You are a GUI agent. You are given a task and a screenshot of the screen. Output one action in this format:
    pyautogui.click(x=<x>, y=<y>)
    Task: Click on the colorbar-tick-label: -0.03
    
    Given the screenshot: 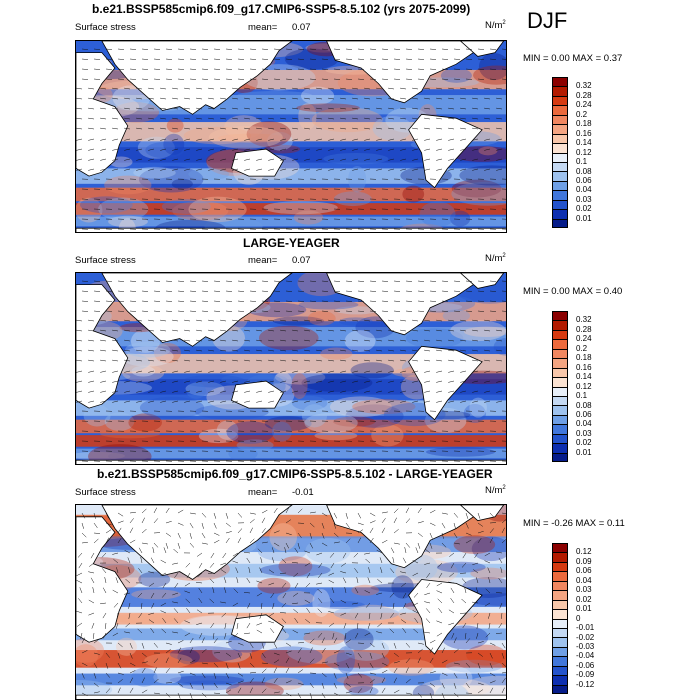 What is the action you would take?
    pyautogui.click(x=585, y=646)
    